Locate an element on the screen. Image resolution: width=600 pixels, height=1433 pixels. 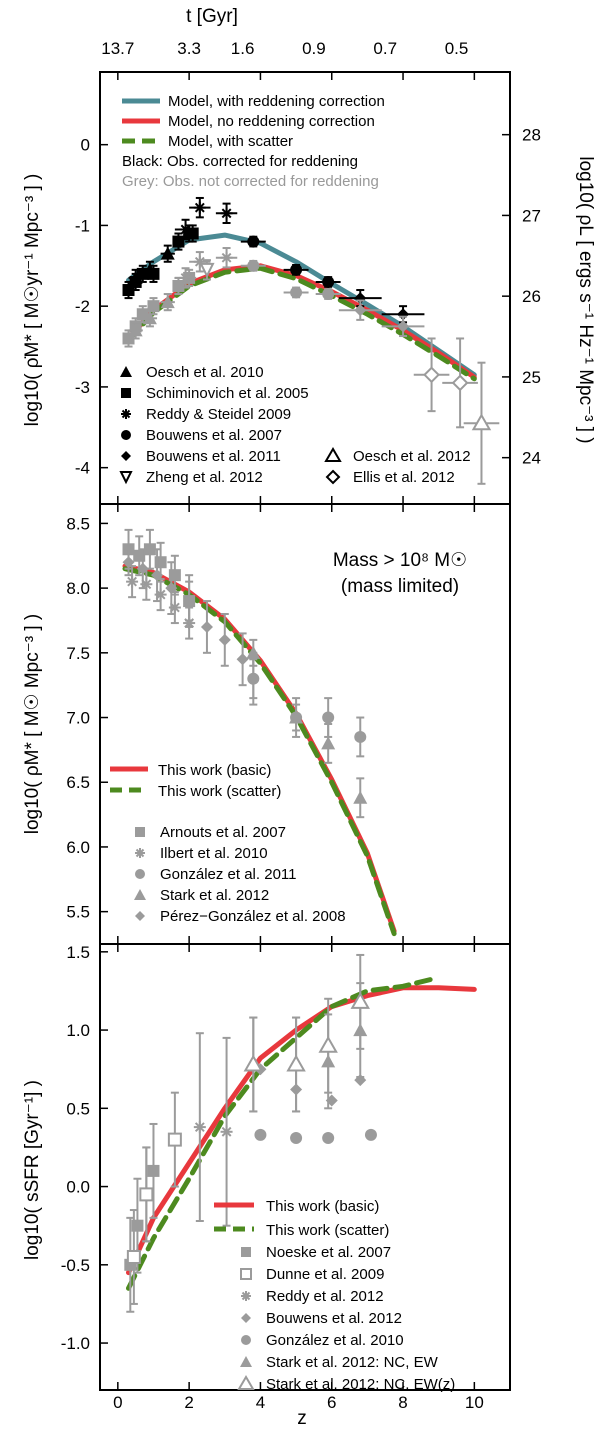
top-axis-label: t [Gyr] is located at coordinates (212, 16).